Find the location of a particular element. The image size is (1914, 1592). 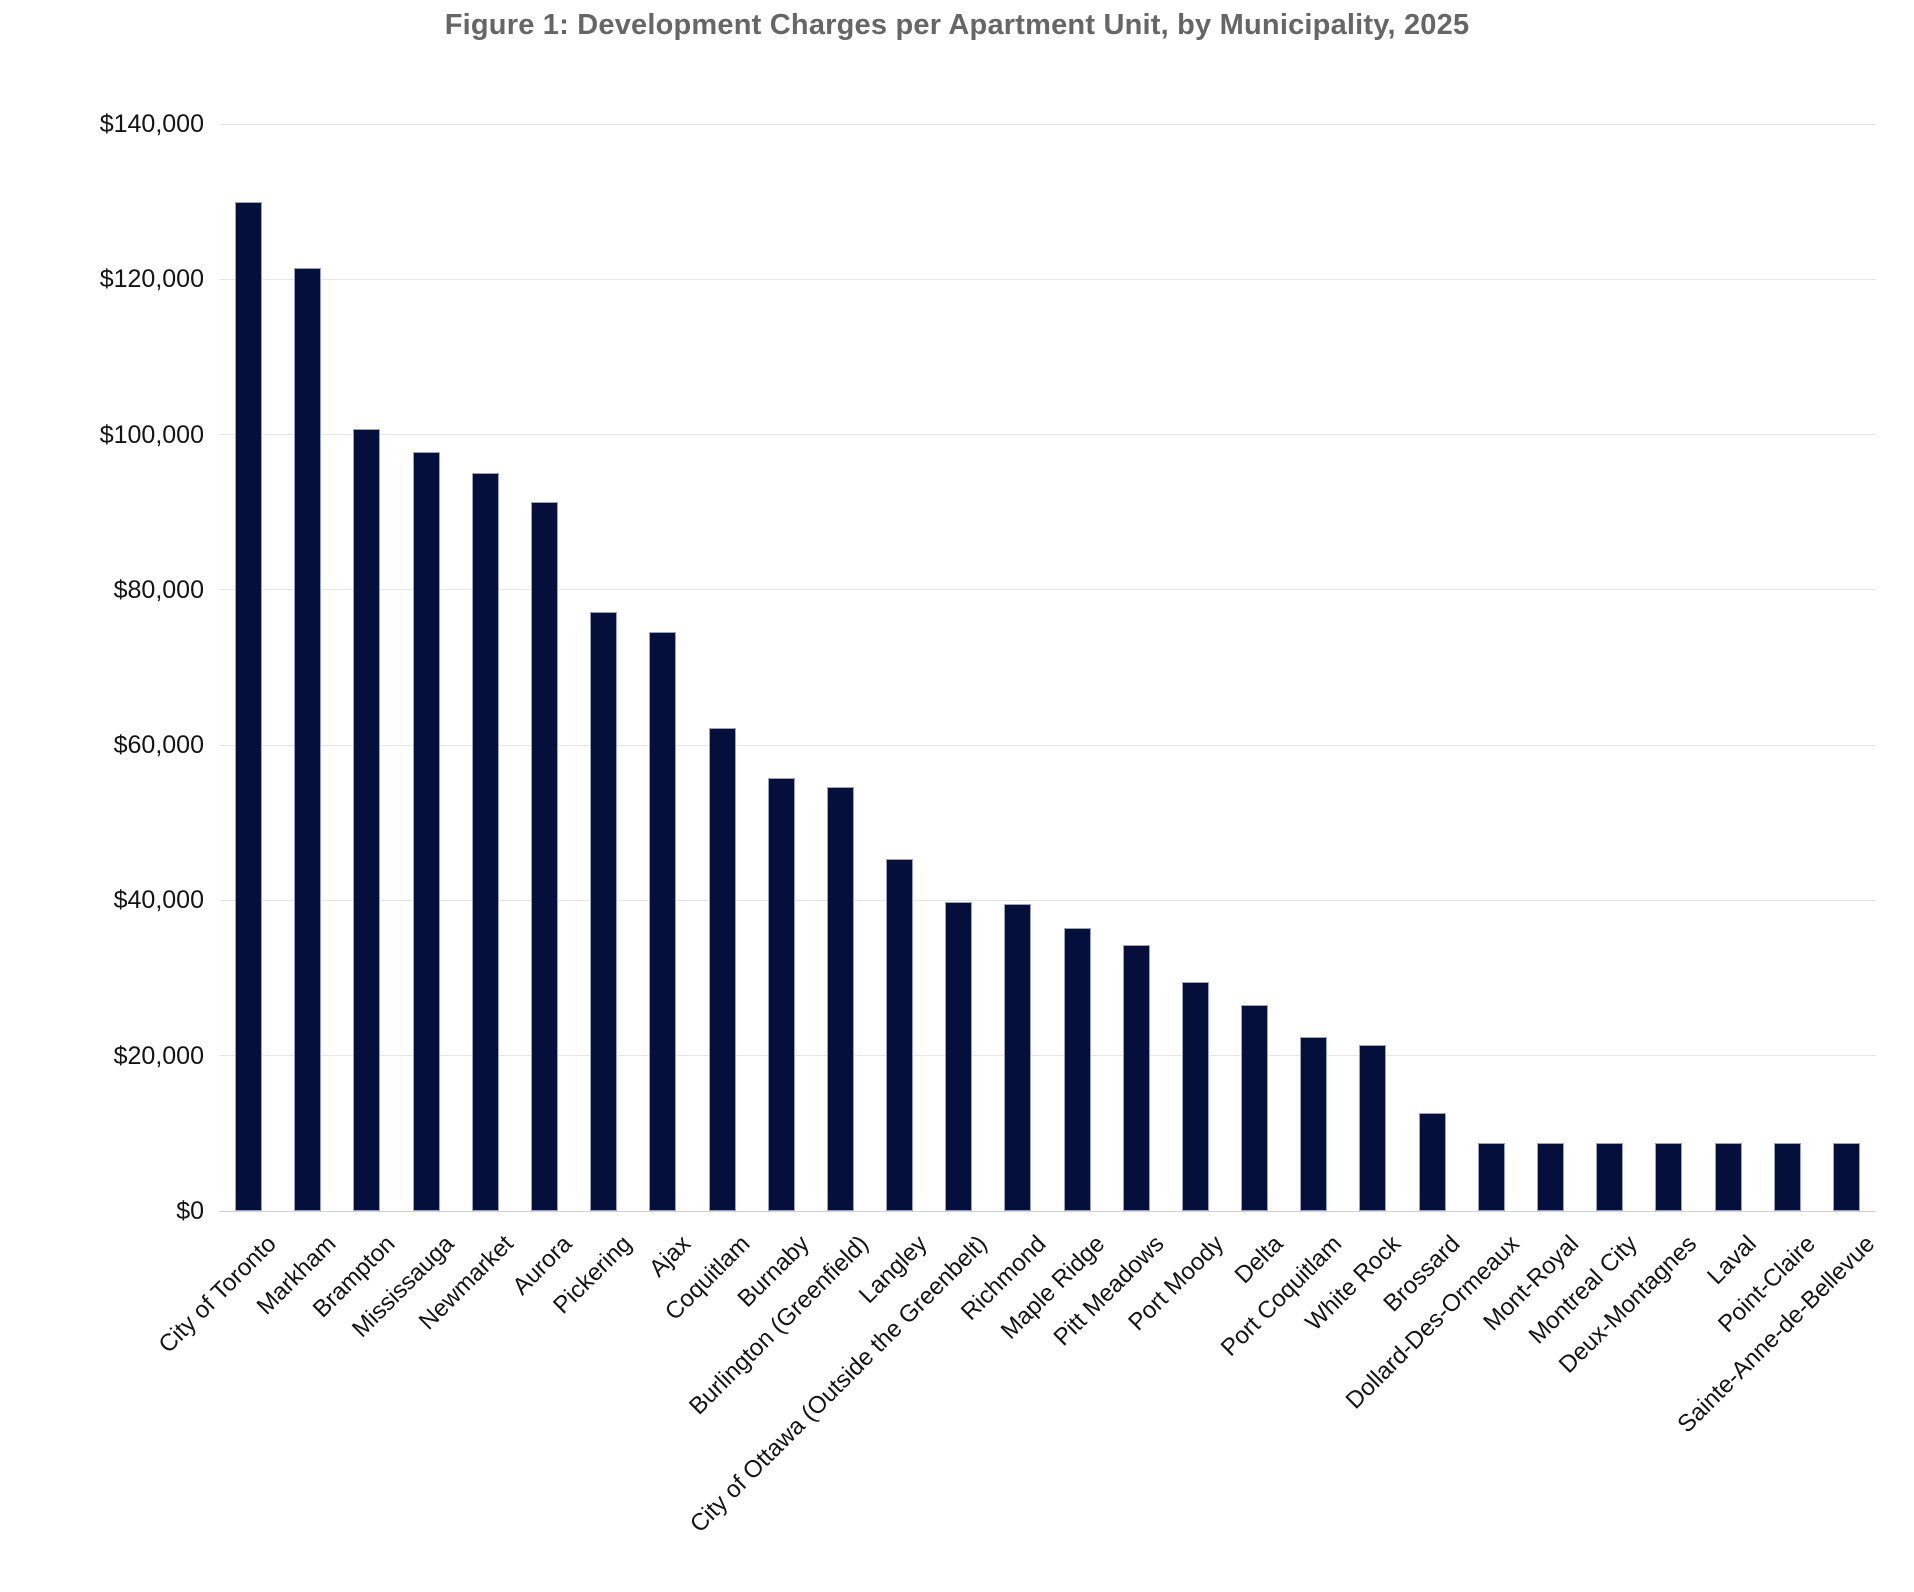

bar-port-moody is located at coordinates (1195, 1096).